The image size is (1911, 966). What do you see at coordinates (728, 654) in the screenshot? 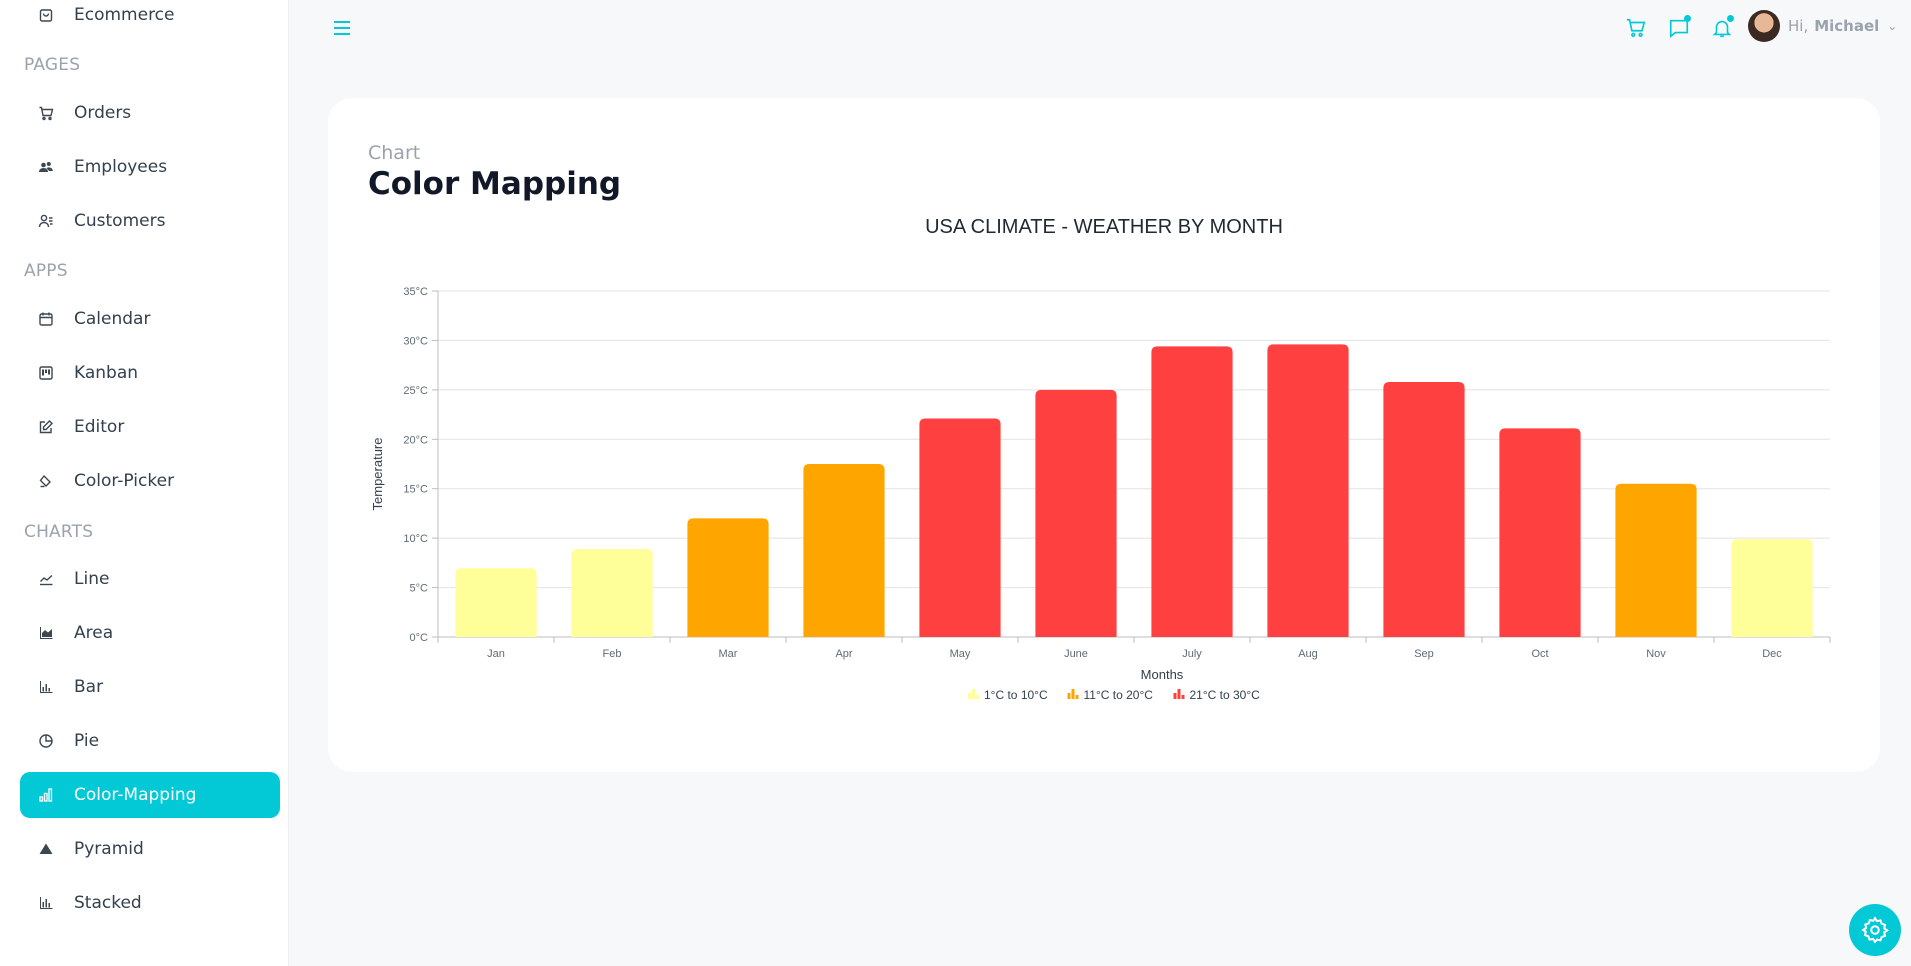
I see `x-tick-label: Mar` at bounding box center [728, 654].